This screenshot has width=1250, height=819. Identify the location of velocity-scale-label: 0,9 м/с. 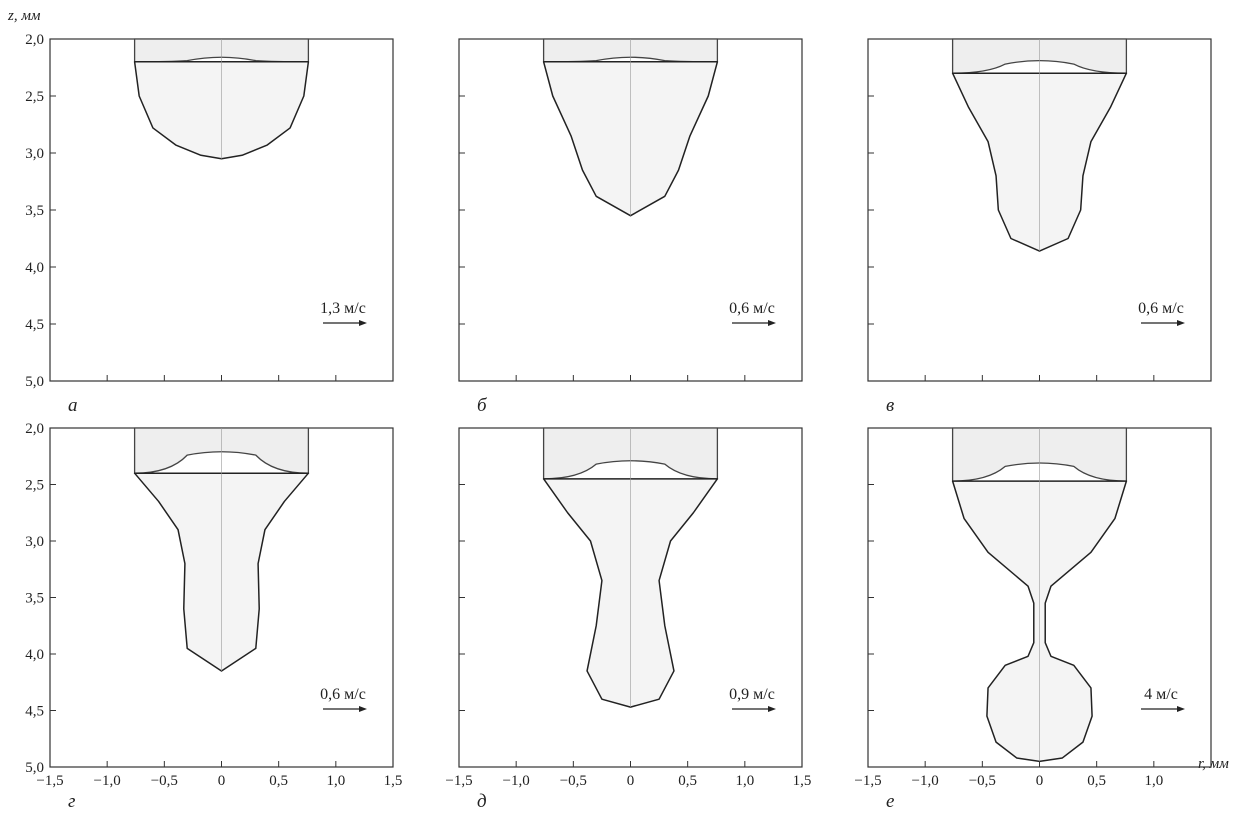
(752, 694).